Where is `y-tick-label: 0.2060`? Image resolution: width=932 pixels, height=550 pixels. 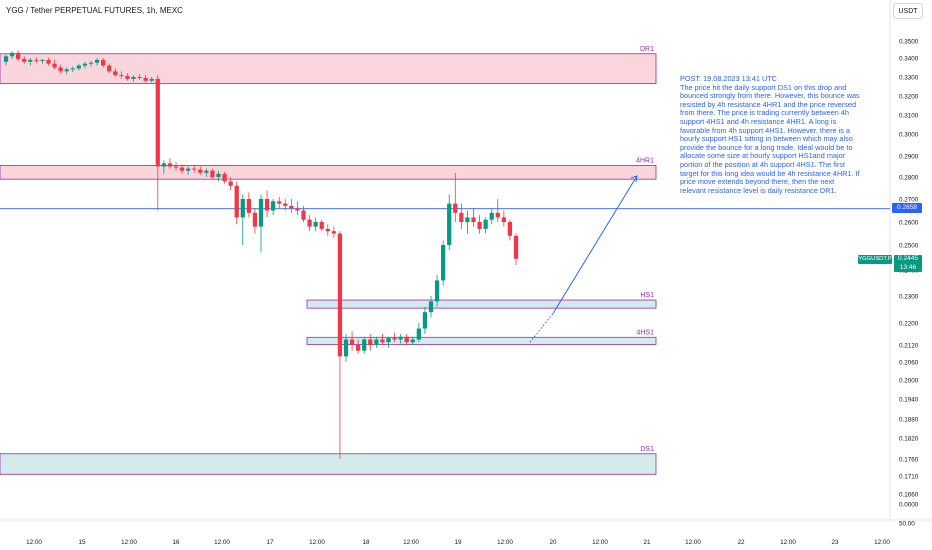 y-tick-label: 0.2060 is located at coordinates (909, 363).